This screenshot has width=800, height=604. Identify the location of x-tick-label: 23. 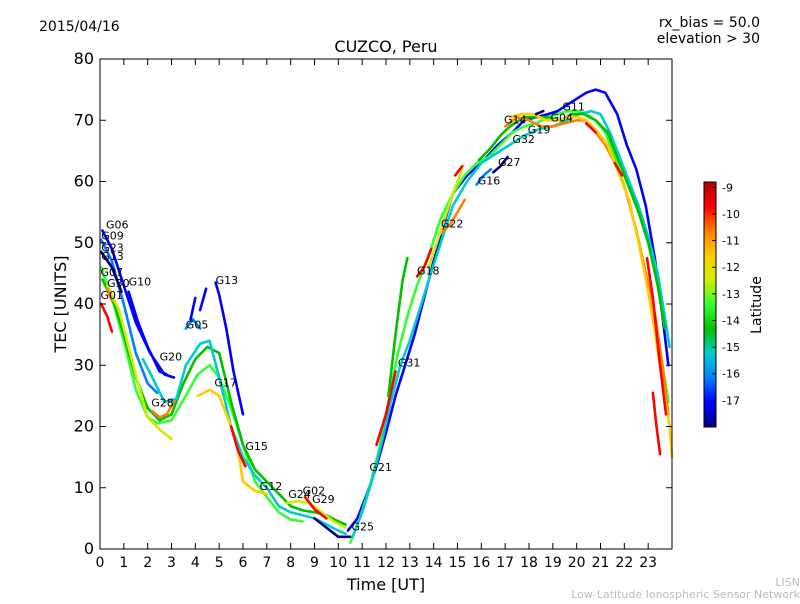
(648, 563).